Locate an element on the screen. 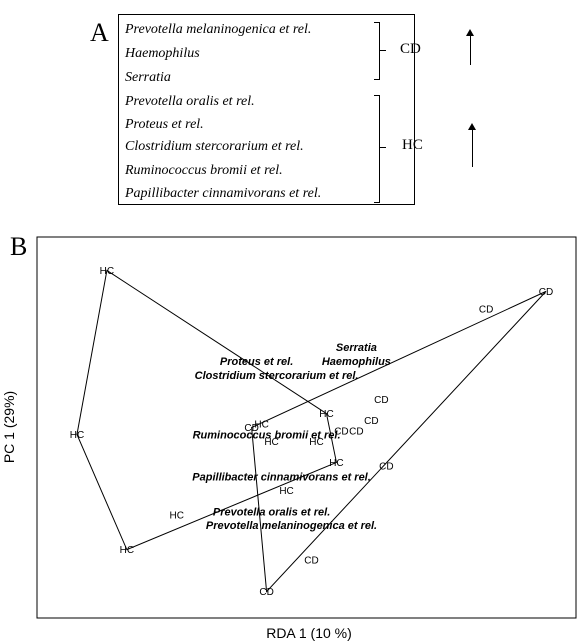 The image size is (581, 643). legend-taxon: Papillibacter cinnamivorans et rel. is located at coordinates (223, 193).